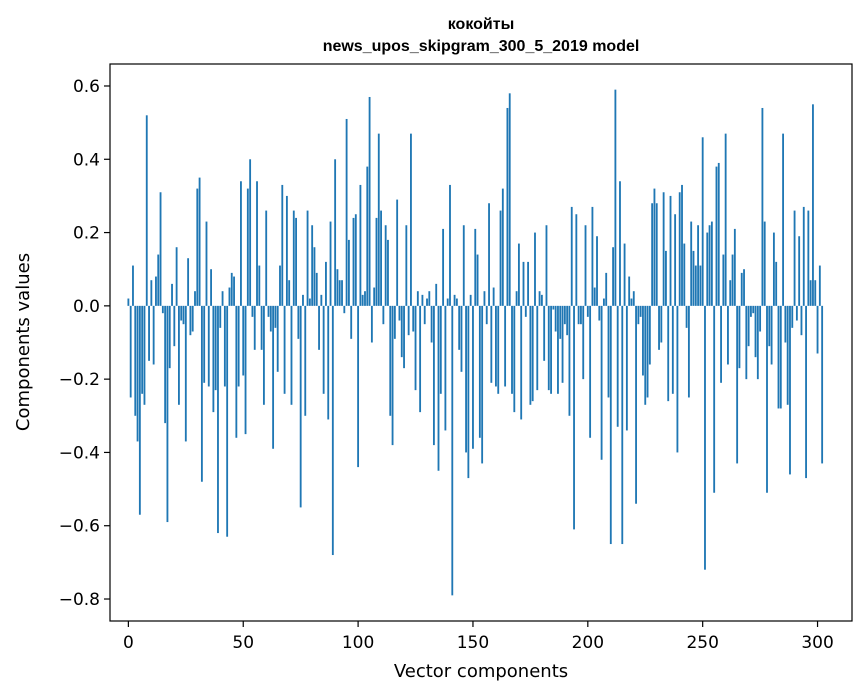  What do you see at coordinates (817, 643) in the screenshot?
I see `x-tick-label: 300` at bounding box center [817, 643].